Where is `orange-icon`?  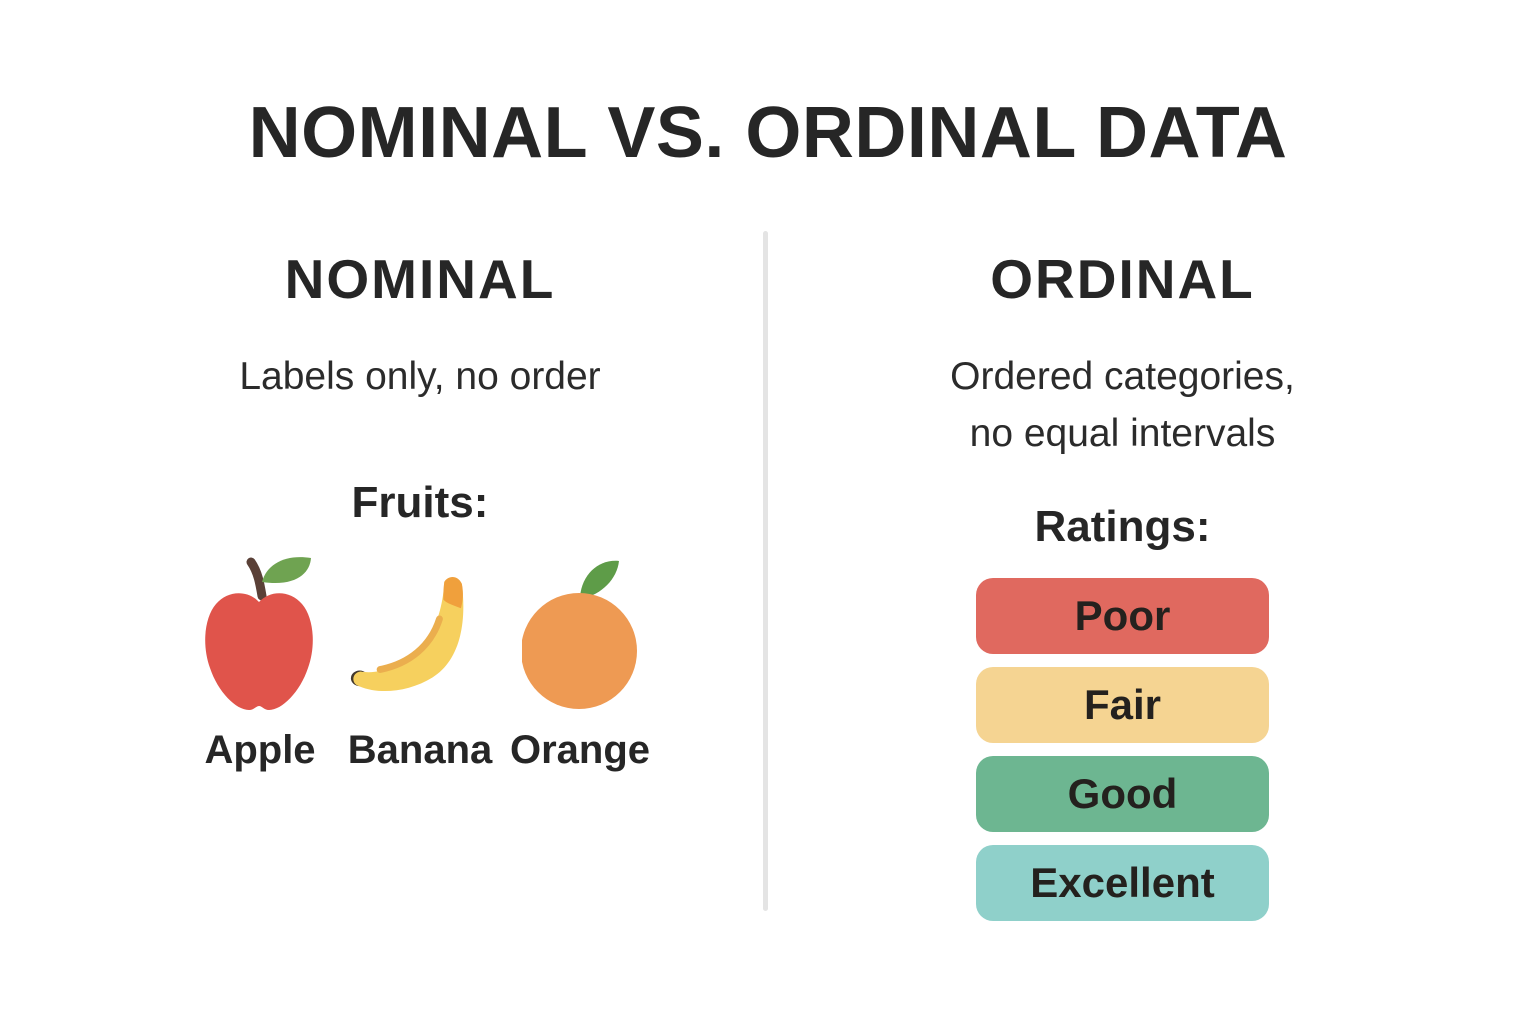 orange-icon is located at coordinates (579, 634).